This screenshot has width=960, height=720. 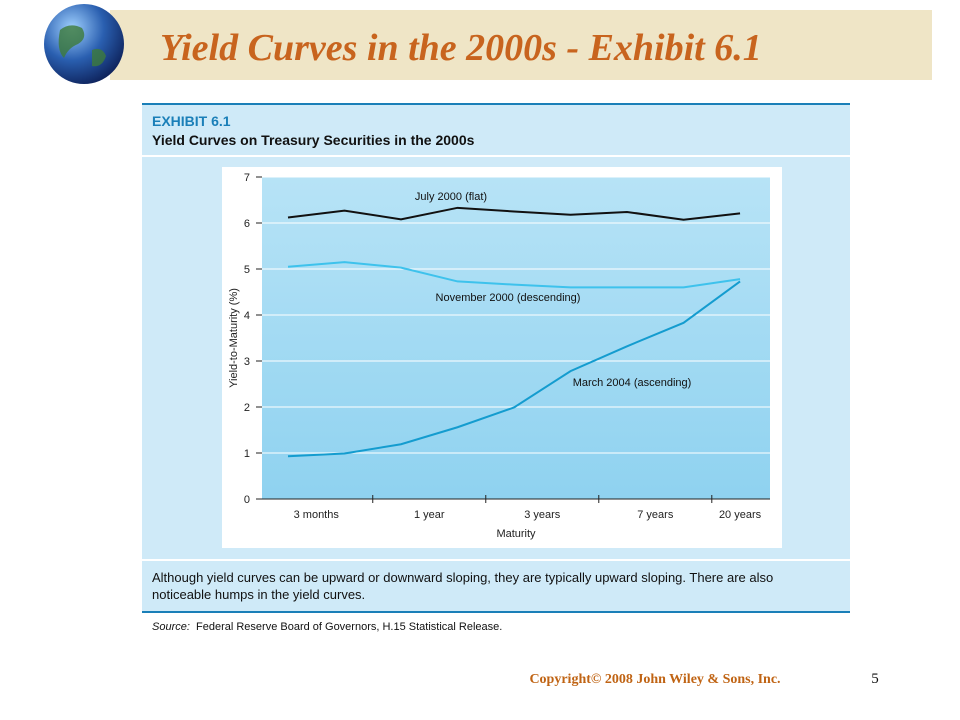 What do you see at coordinates (247, 178) in the screenshot?
I see `y-tick-label: 7` at bounding box center [247, 178].